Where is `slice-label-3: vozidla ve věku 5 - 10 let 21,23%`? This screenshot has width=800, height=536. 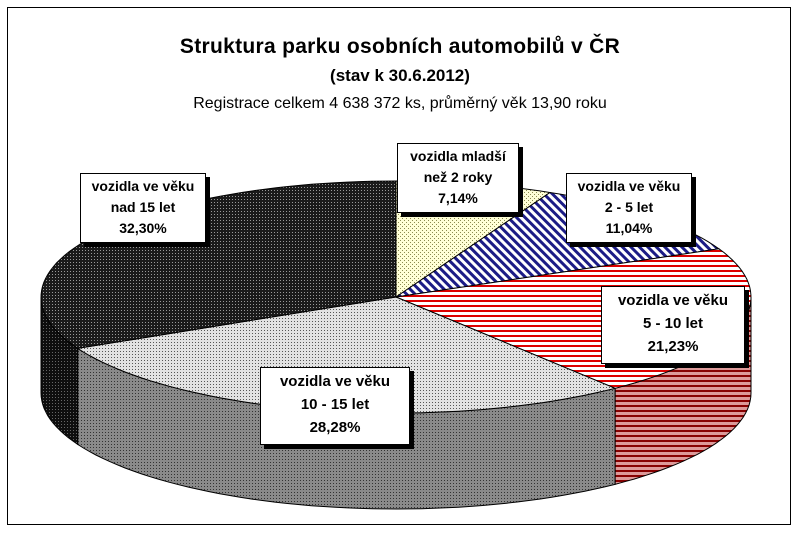
slice-label-3: vozidla ve věku 5 - 10 let 21,23% is located at coordinates (673, 325).